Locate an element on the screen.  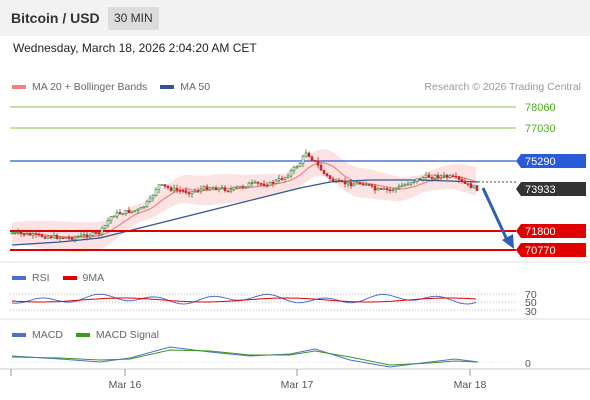
x-label-mar18: Mar 18 is located at coordinates (470, 385).